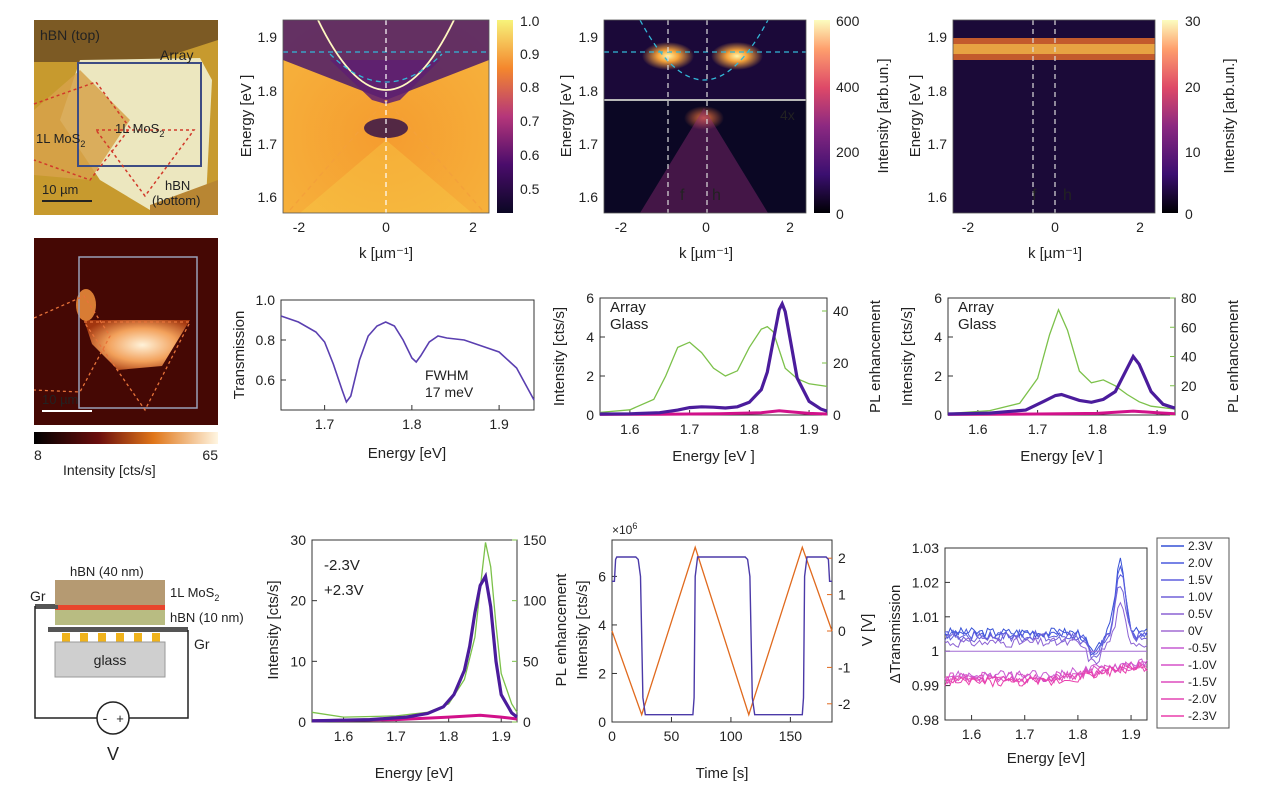 This screenshot has width=1266, height=796. What do you see at coordinates (298, 540) in the screenshot?
I see `y-tick-label: 30` at bounding box center [298, 540].